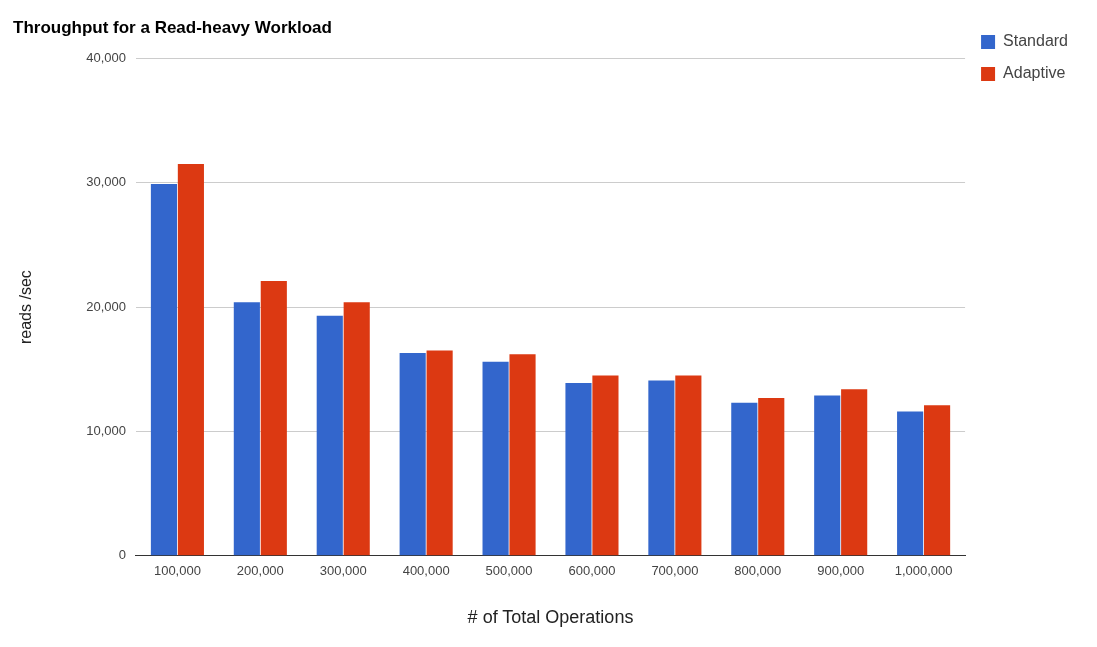 This screenshot has height=647, width=1097. Describe the element at coordinates (1035, 41) in the screenshot. I see `legend-label: Standard` at that location.